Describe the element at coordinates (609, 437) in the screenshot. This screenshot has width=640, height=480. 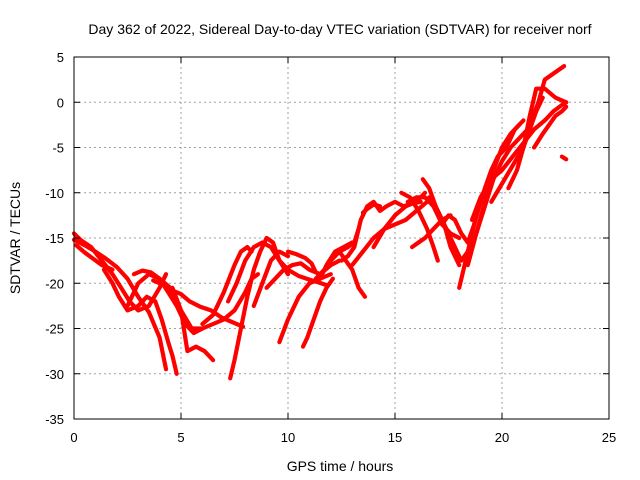
I see `x-tick-label: 25` at that location.